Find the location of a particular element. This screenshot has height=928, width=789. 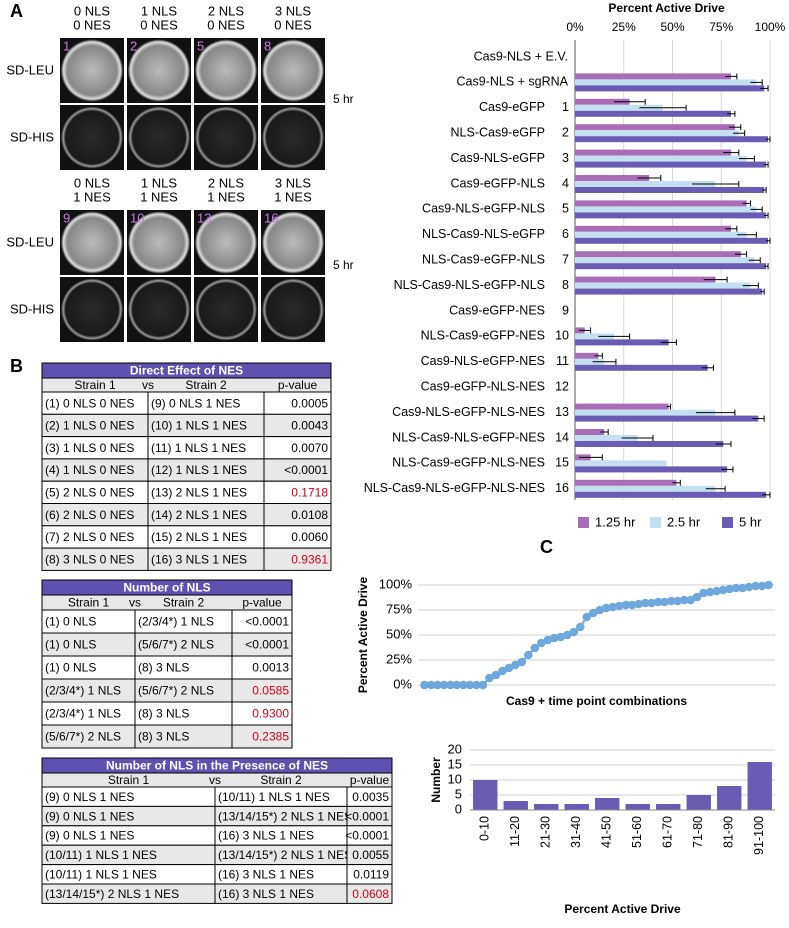

table-cell-text: <0.0001 is located at coordinates (367, 836).